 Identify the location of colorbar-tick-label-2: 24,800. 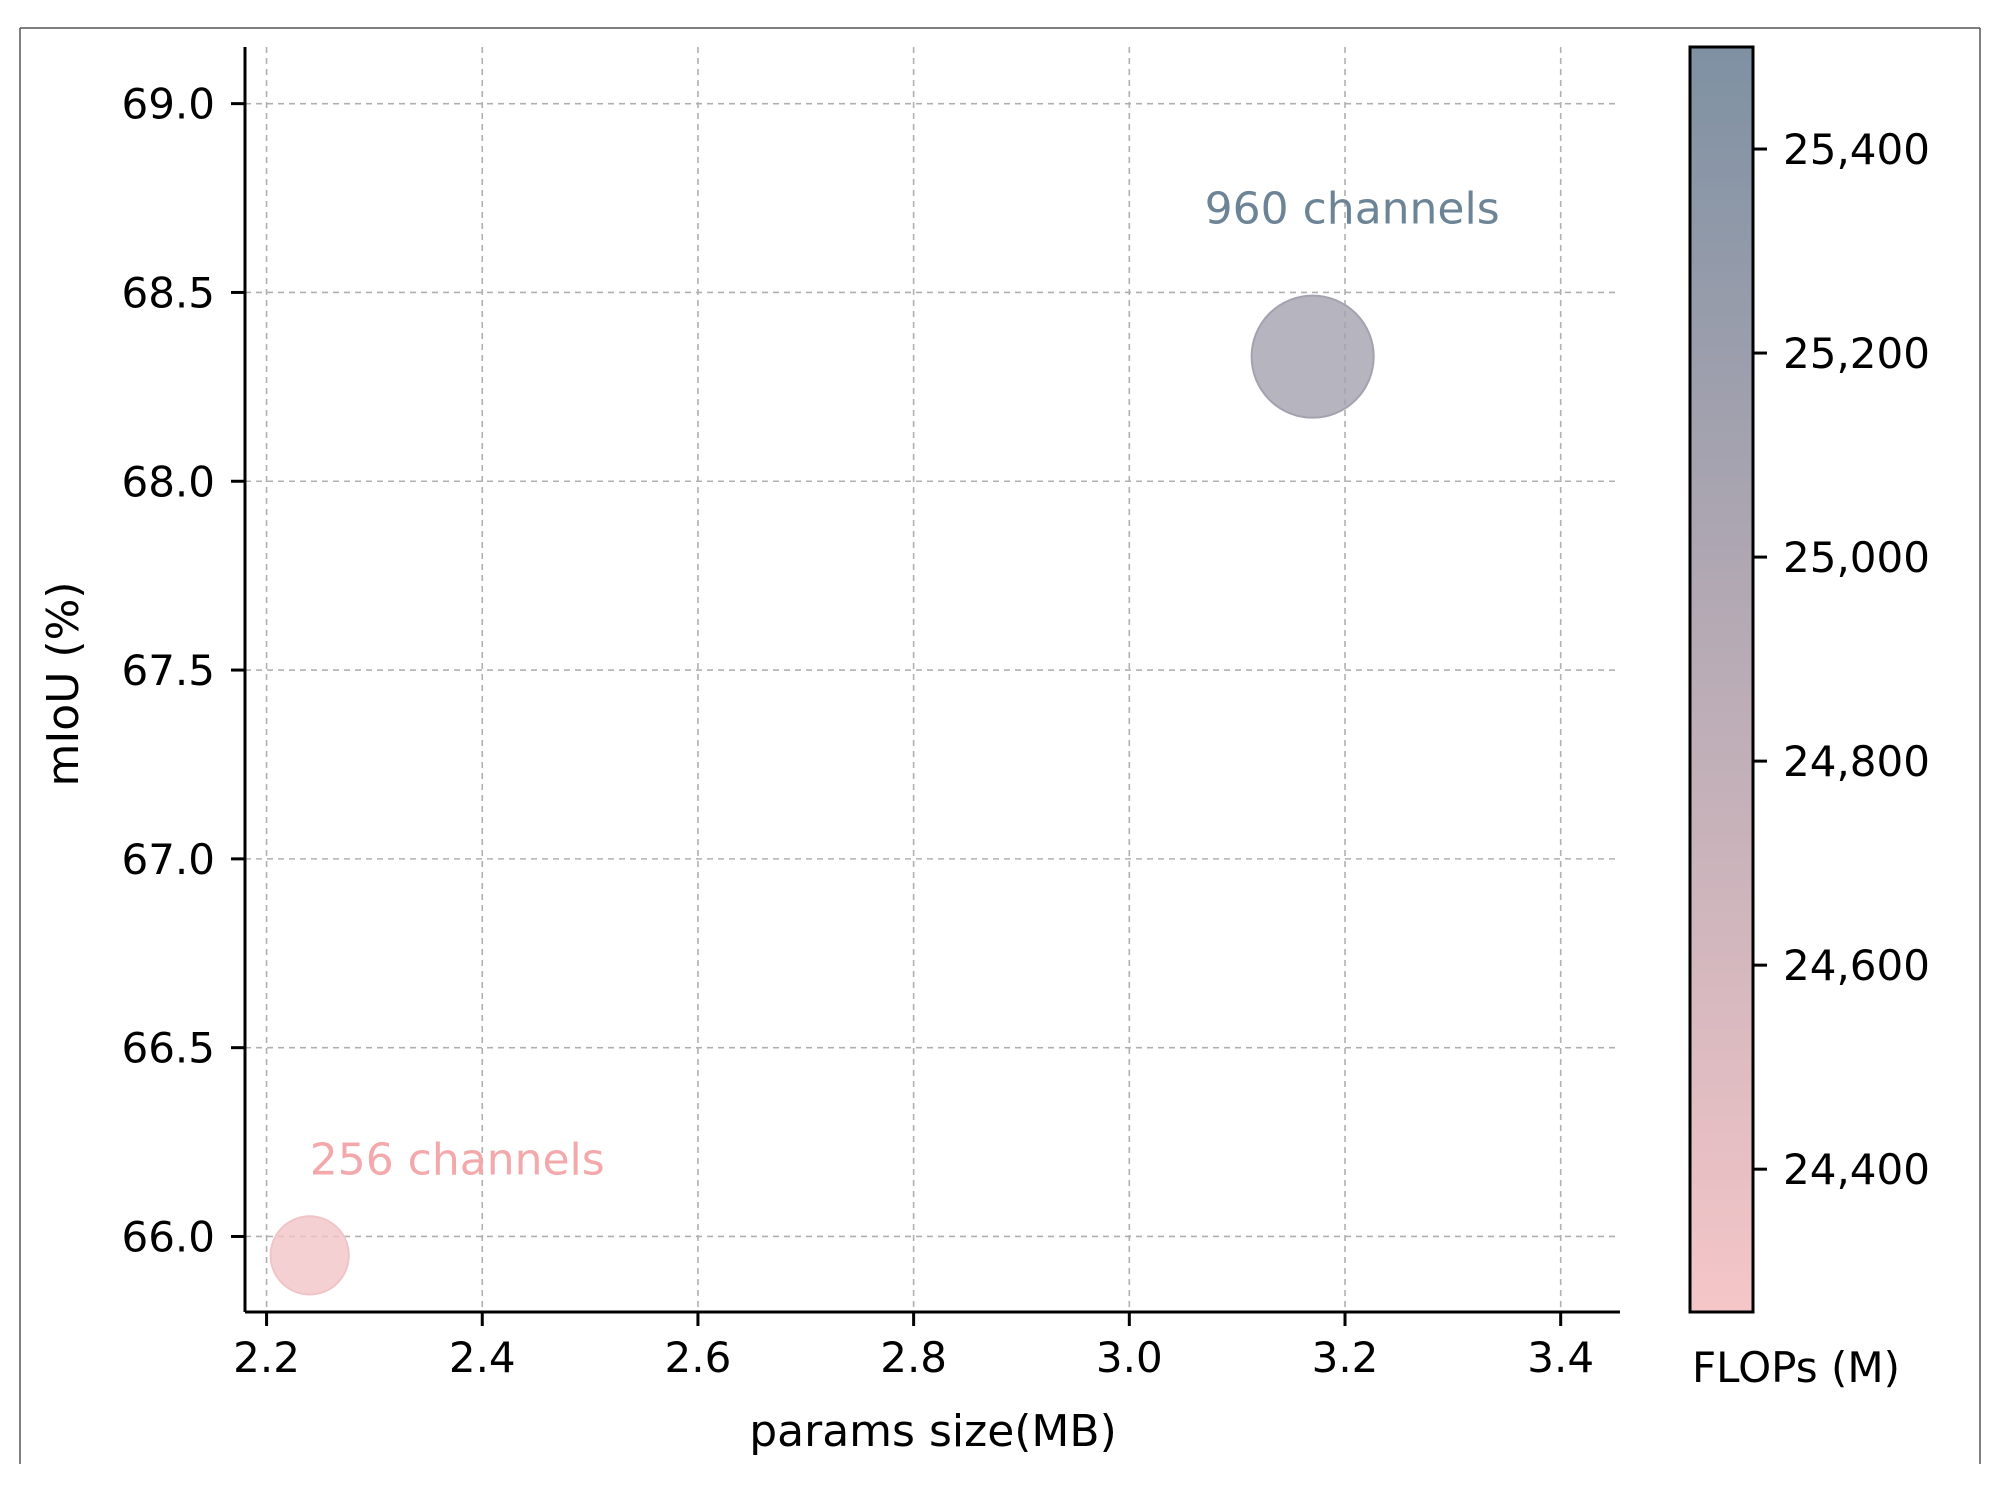
(1856, 761).